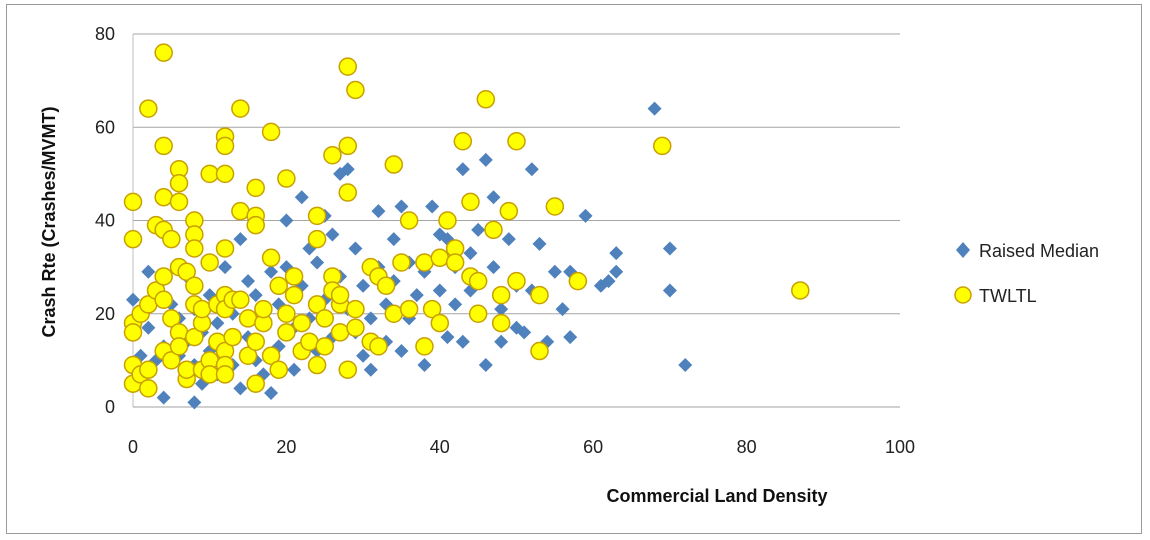  I want to click on y-tick-label: 80, so click(105, 34).